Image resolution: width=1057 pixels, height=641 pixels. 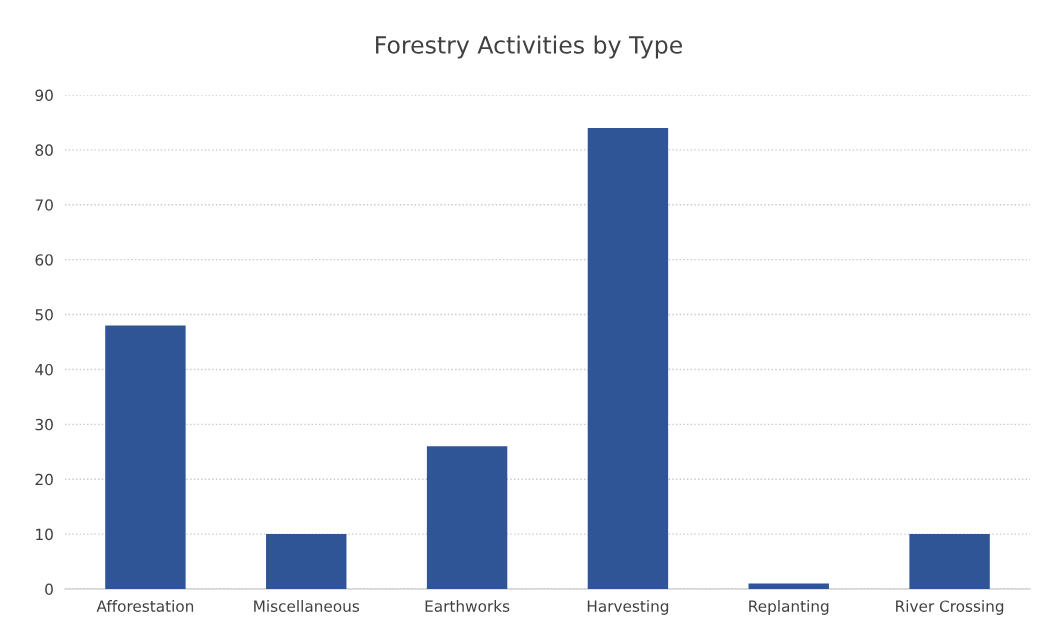 What do you see at coordinates (44, 260) in the screenshot?
I see `y-tick-label: 60` at bounding box center [44, 260].